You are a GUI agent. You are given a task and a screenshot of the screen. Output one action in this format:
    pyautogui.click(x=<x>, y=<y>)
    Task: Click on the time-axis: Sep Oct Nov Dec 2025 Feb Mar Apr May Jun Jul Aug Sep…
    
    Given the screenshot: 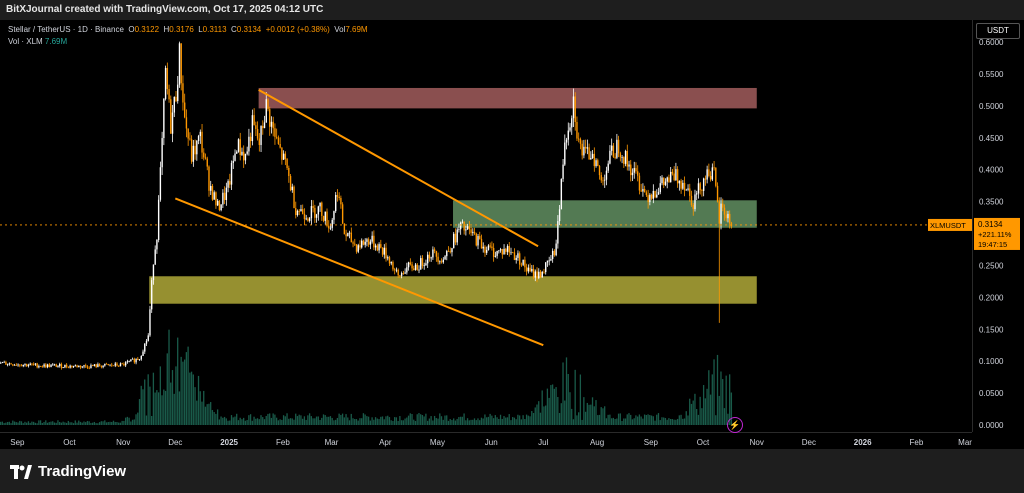 What is the action you would take?
    pyautogui.click(x=486, y=440)
    